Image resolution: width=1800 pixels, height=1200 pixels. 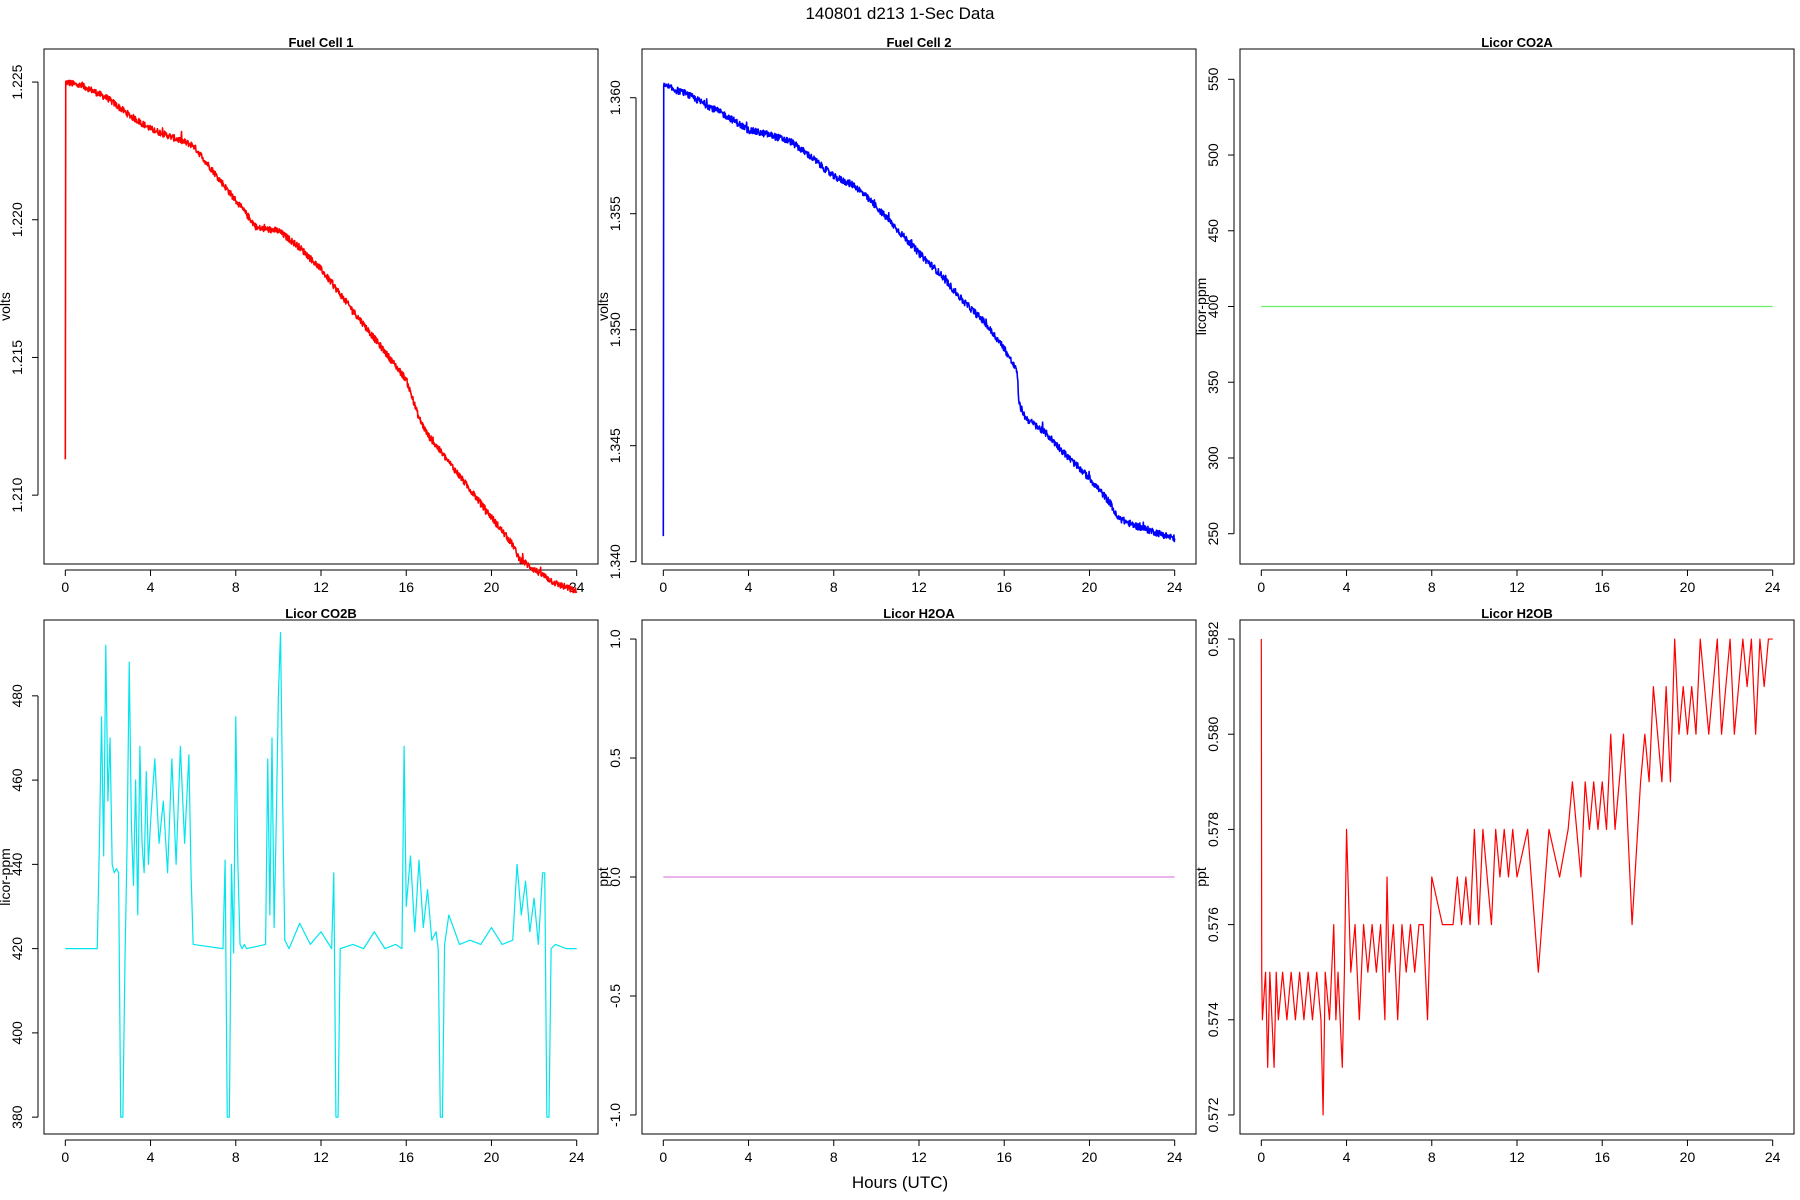 What do you see at coordinates (406, 587) in the screenshot?
I see `panel-1-x-tick-label: 16` at bounding box center [406, 587].